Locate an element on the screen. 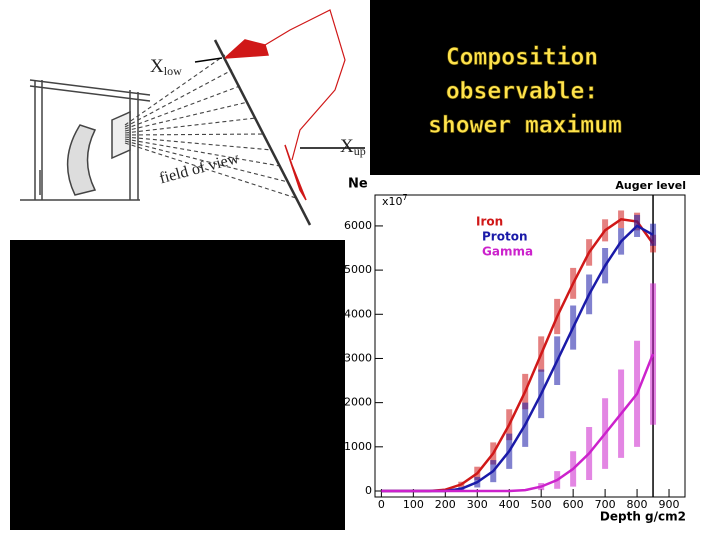  track-axis is located at coordinates (262, 132).